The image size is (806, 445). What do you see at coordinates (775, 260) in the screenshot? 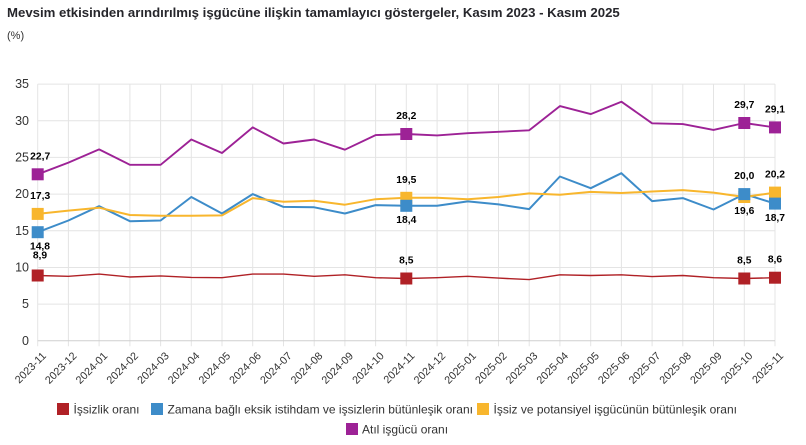
I see `svg-text: 8,6` at bounding box center [775, 260].